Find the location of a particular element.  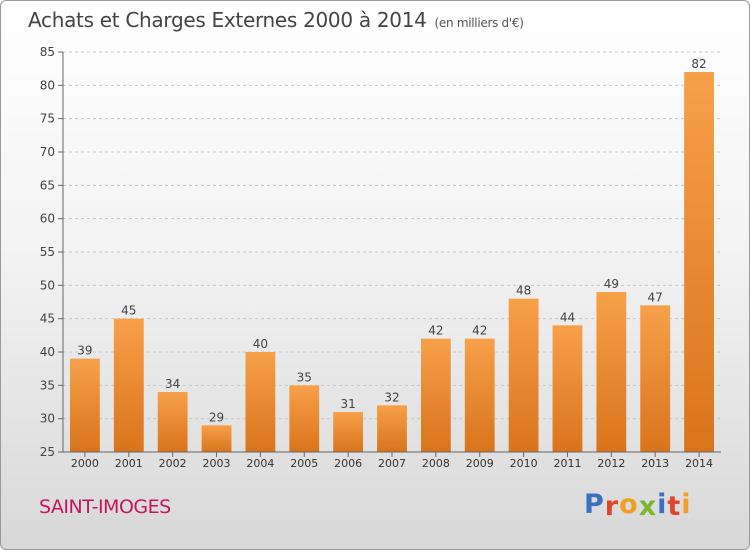

y-tick-label: 40 is located at coordinates (47, 352).